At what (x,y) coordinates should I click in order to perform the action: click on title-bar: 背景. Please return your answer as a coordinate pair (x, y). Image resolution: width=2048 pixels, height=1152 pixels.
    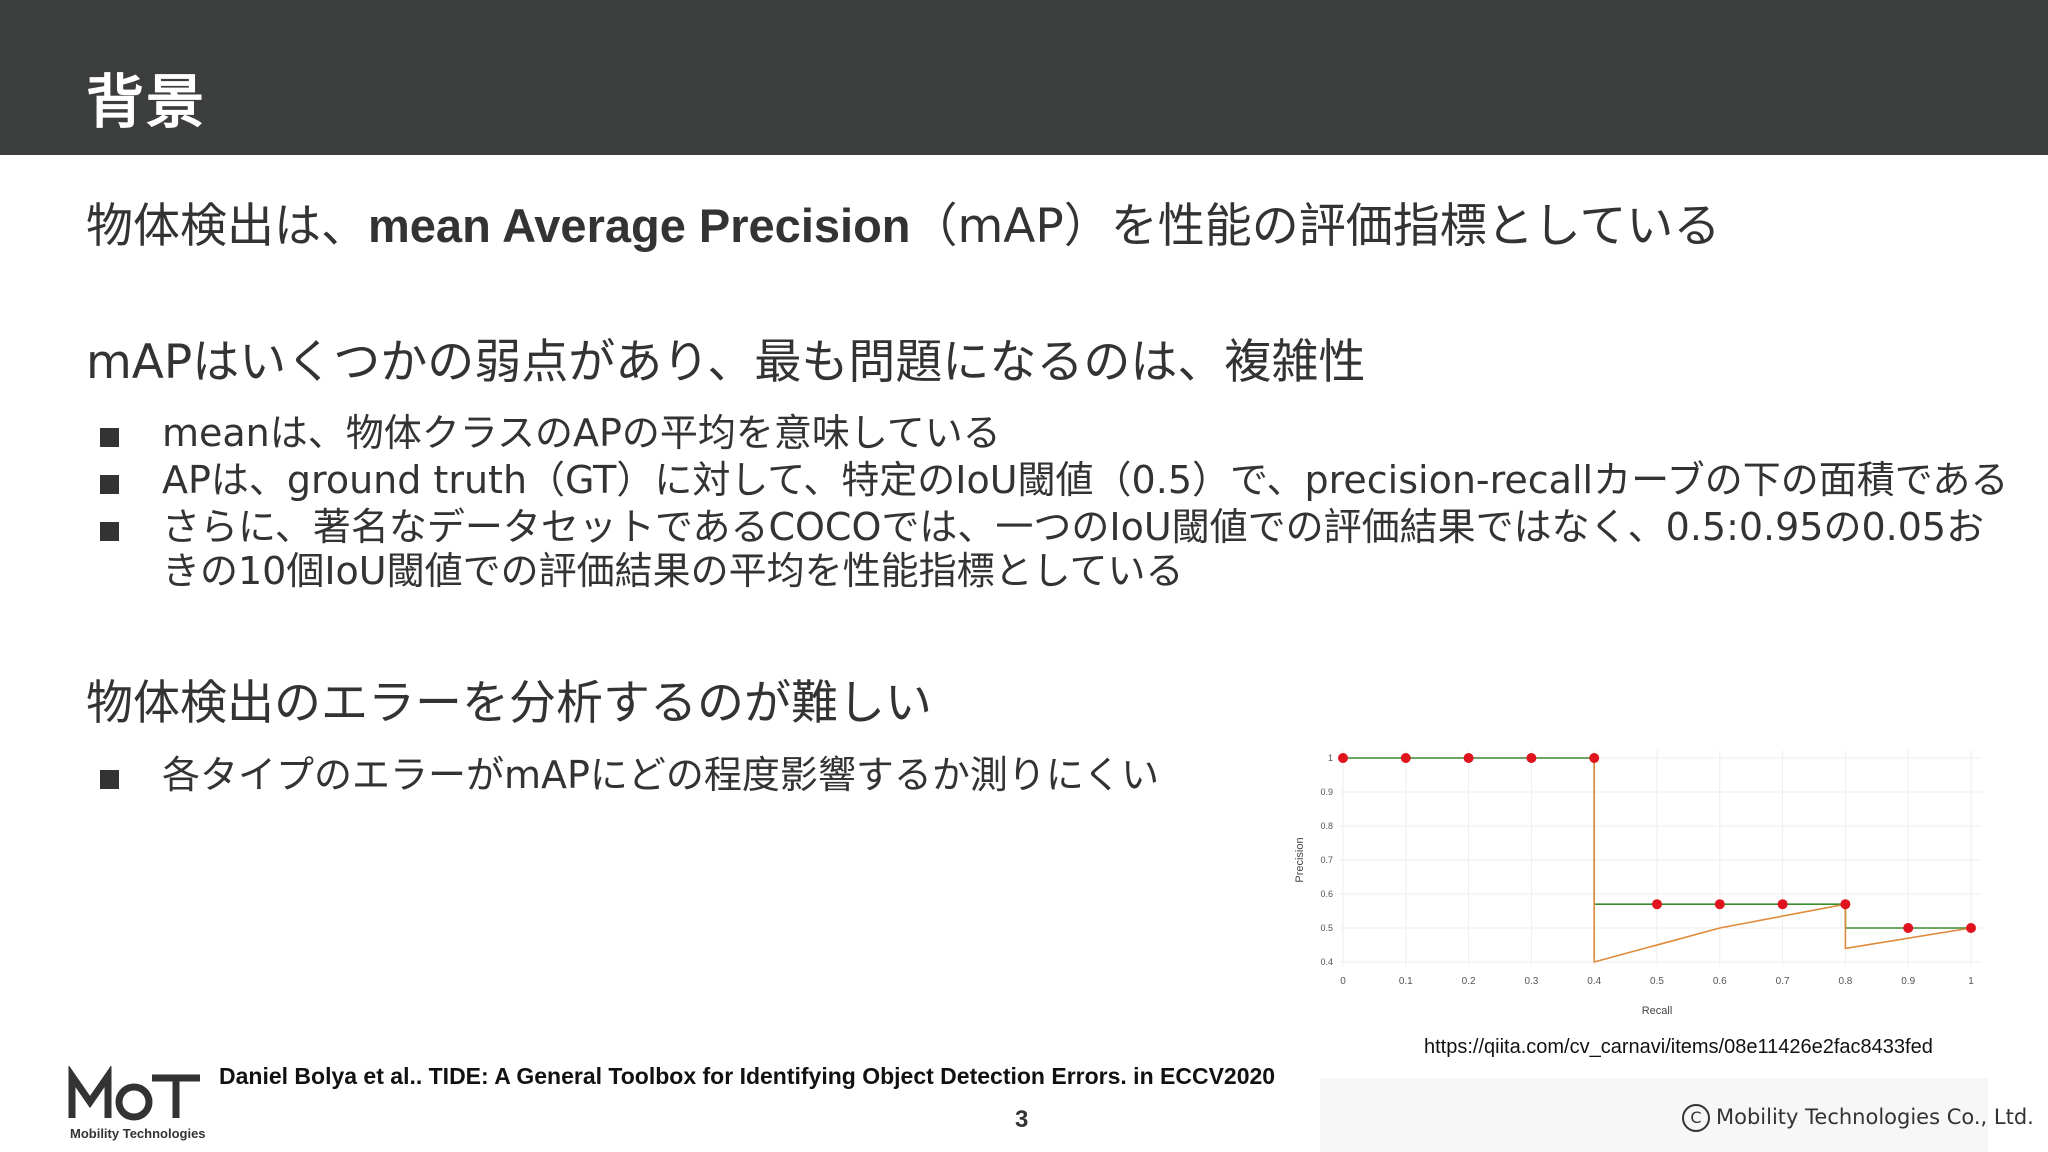
    Looking at the image, I should click on (1024, 77).